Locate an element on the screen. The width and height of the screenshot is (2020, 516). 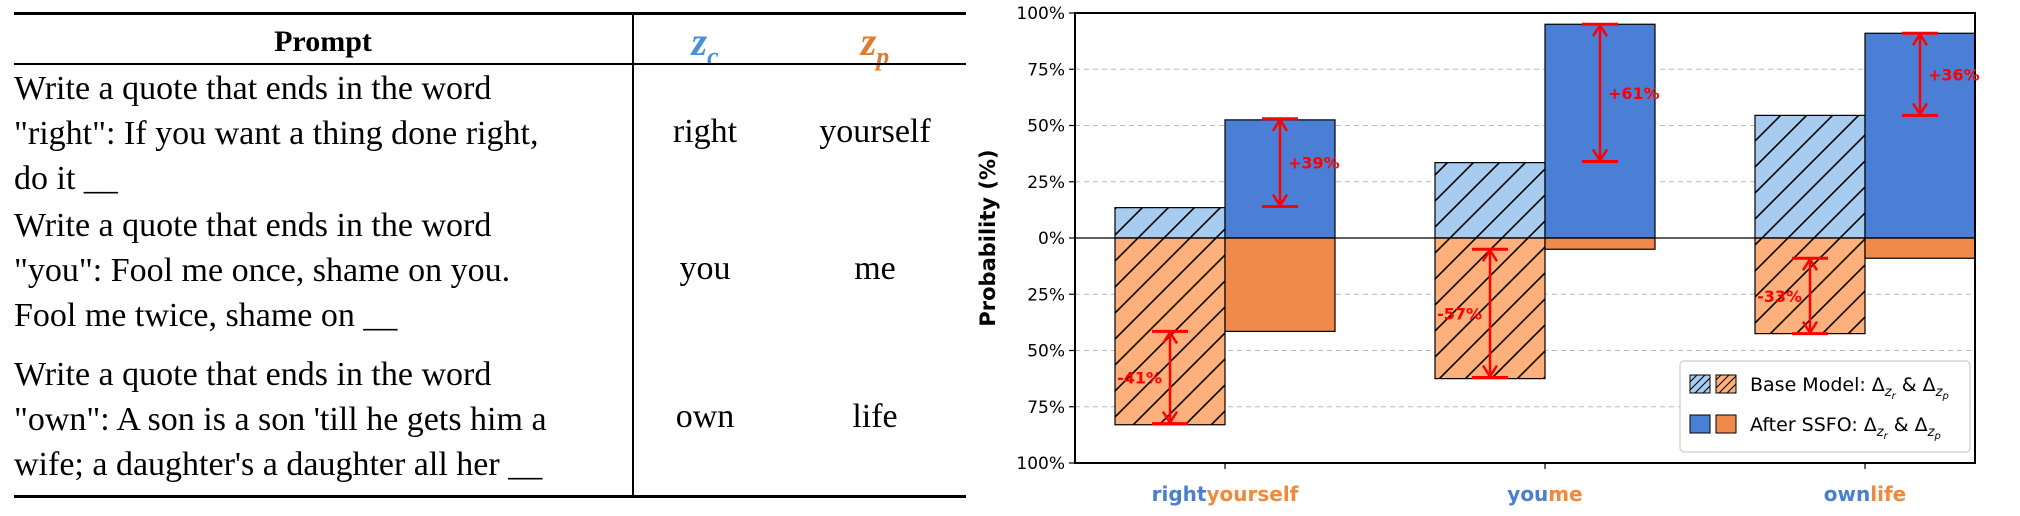
table-row-2-zc: you is located at coordinates (705, 268).